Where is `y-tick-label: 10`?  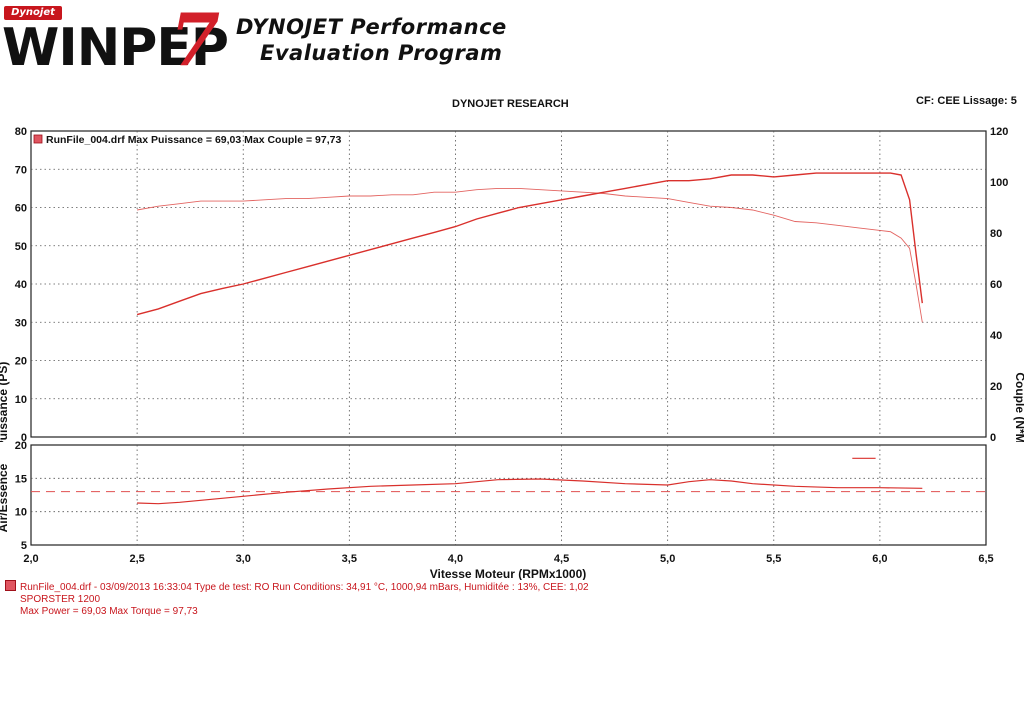
y-tick-label: 10 is located at coordinates (21, 400).